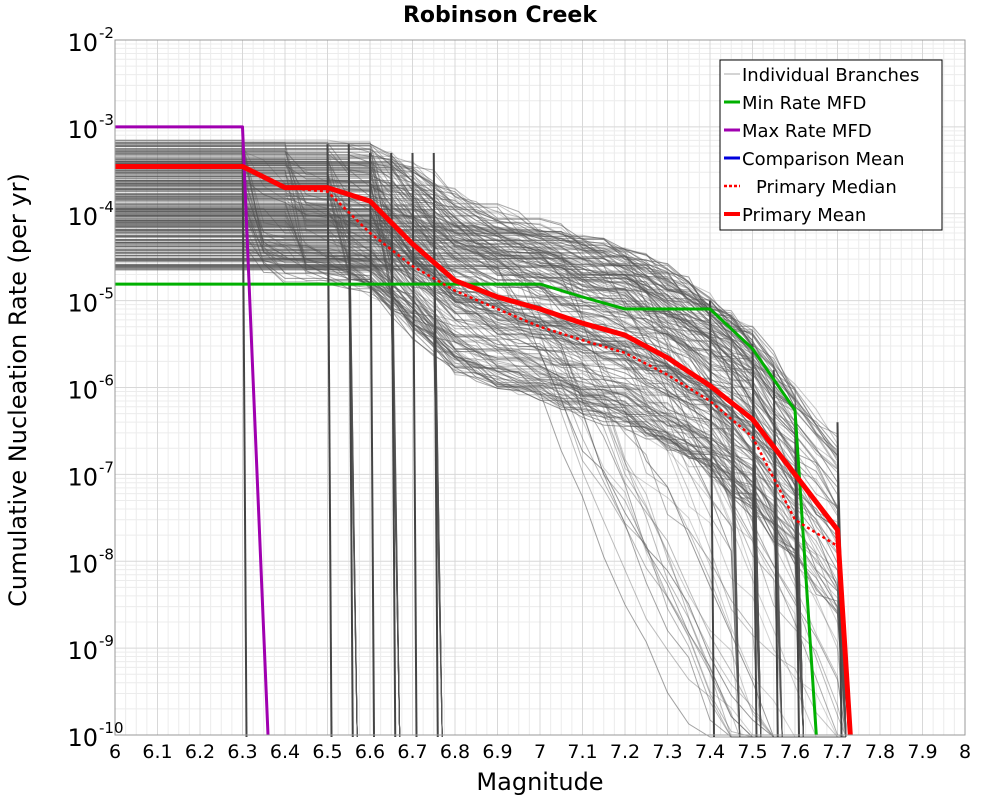 The height and width of the screenshot is (800, 1000). Describe the element at coordinates (752, 752) in the screenshot. I see `x-tick-label: 7.5` at that location.